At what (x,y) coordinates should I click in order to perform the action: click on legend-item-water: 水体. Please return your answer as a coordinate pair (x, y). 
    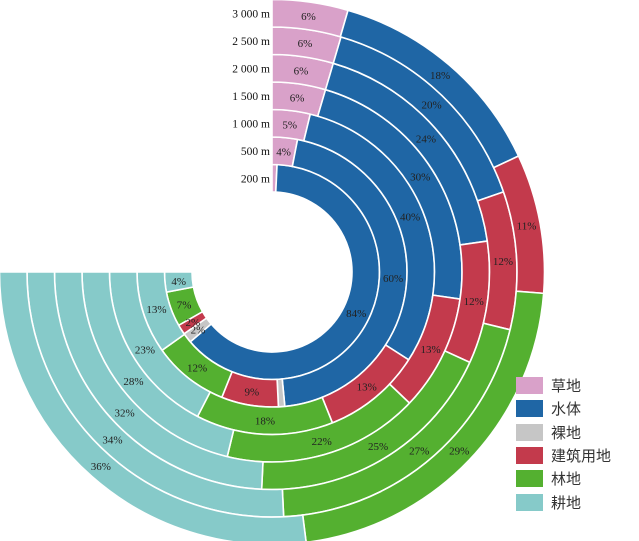
    Looking at the image, I should click on (576, 408).